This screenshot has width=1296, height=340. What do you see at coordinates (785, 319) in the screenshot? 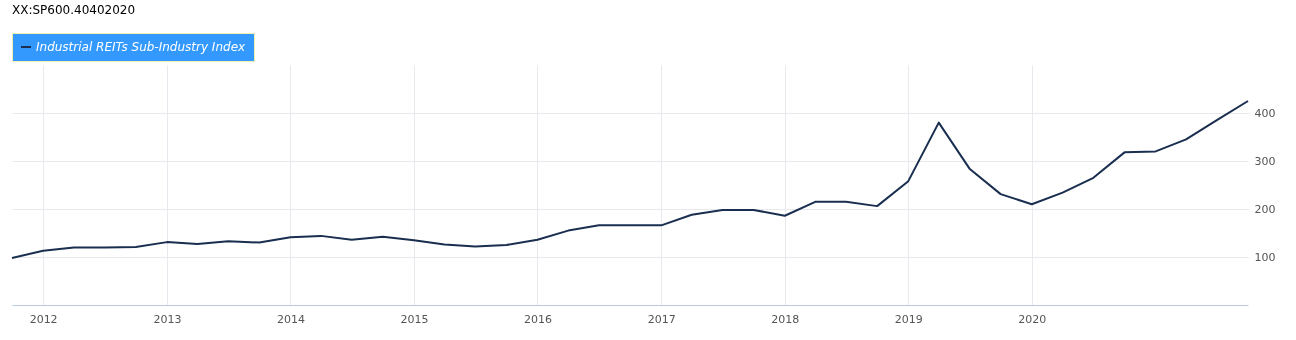
I see `x-tick-label: 2018` at bounding box center [785, 319].